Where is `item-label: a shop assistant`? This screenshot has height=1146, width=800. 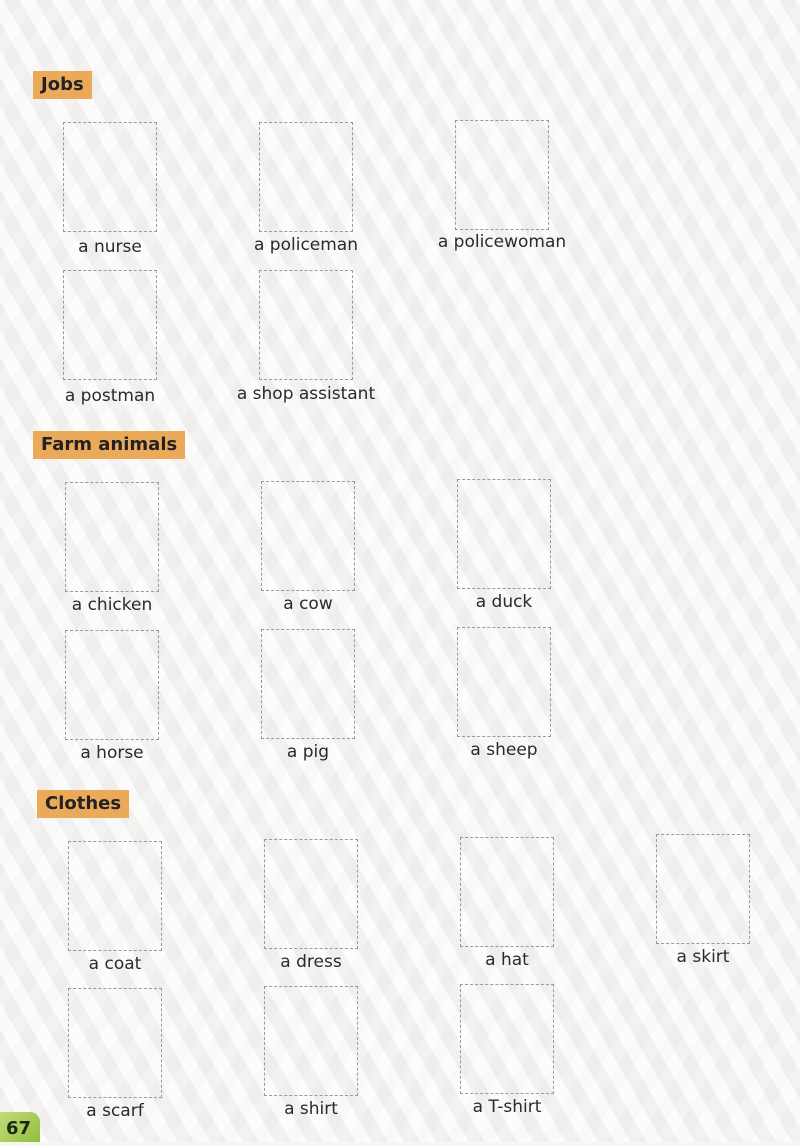 item-label: a shop assistant is located at coordinates (306, 394).